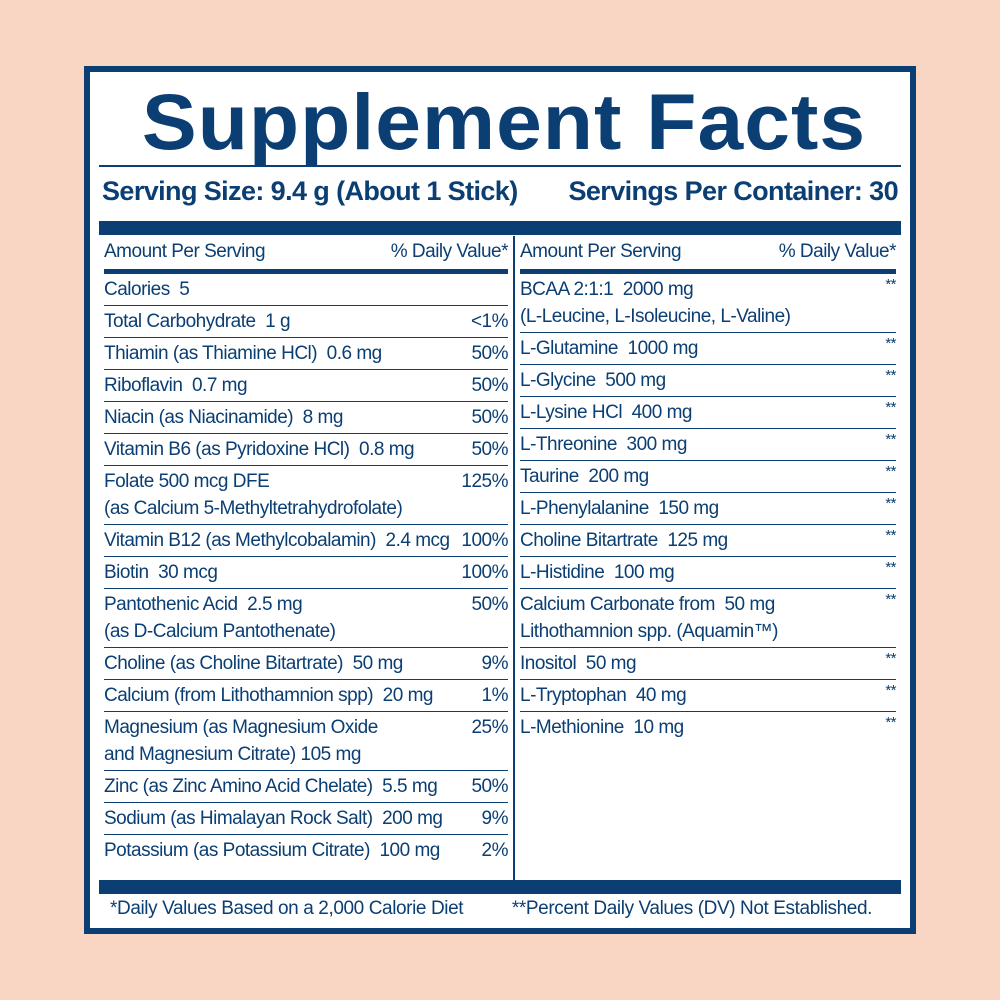  I want to click on nutrient-name-line: Sodium (as Himalayan Rock Salt) 200 mg, so click(273, 818).